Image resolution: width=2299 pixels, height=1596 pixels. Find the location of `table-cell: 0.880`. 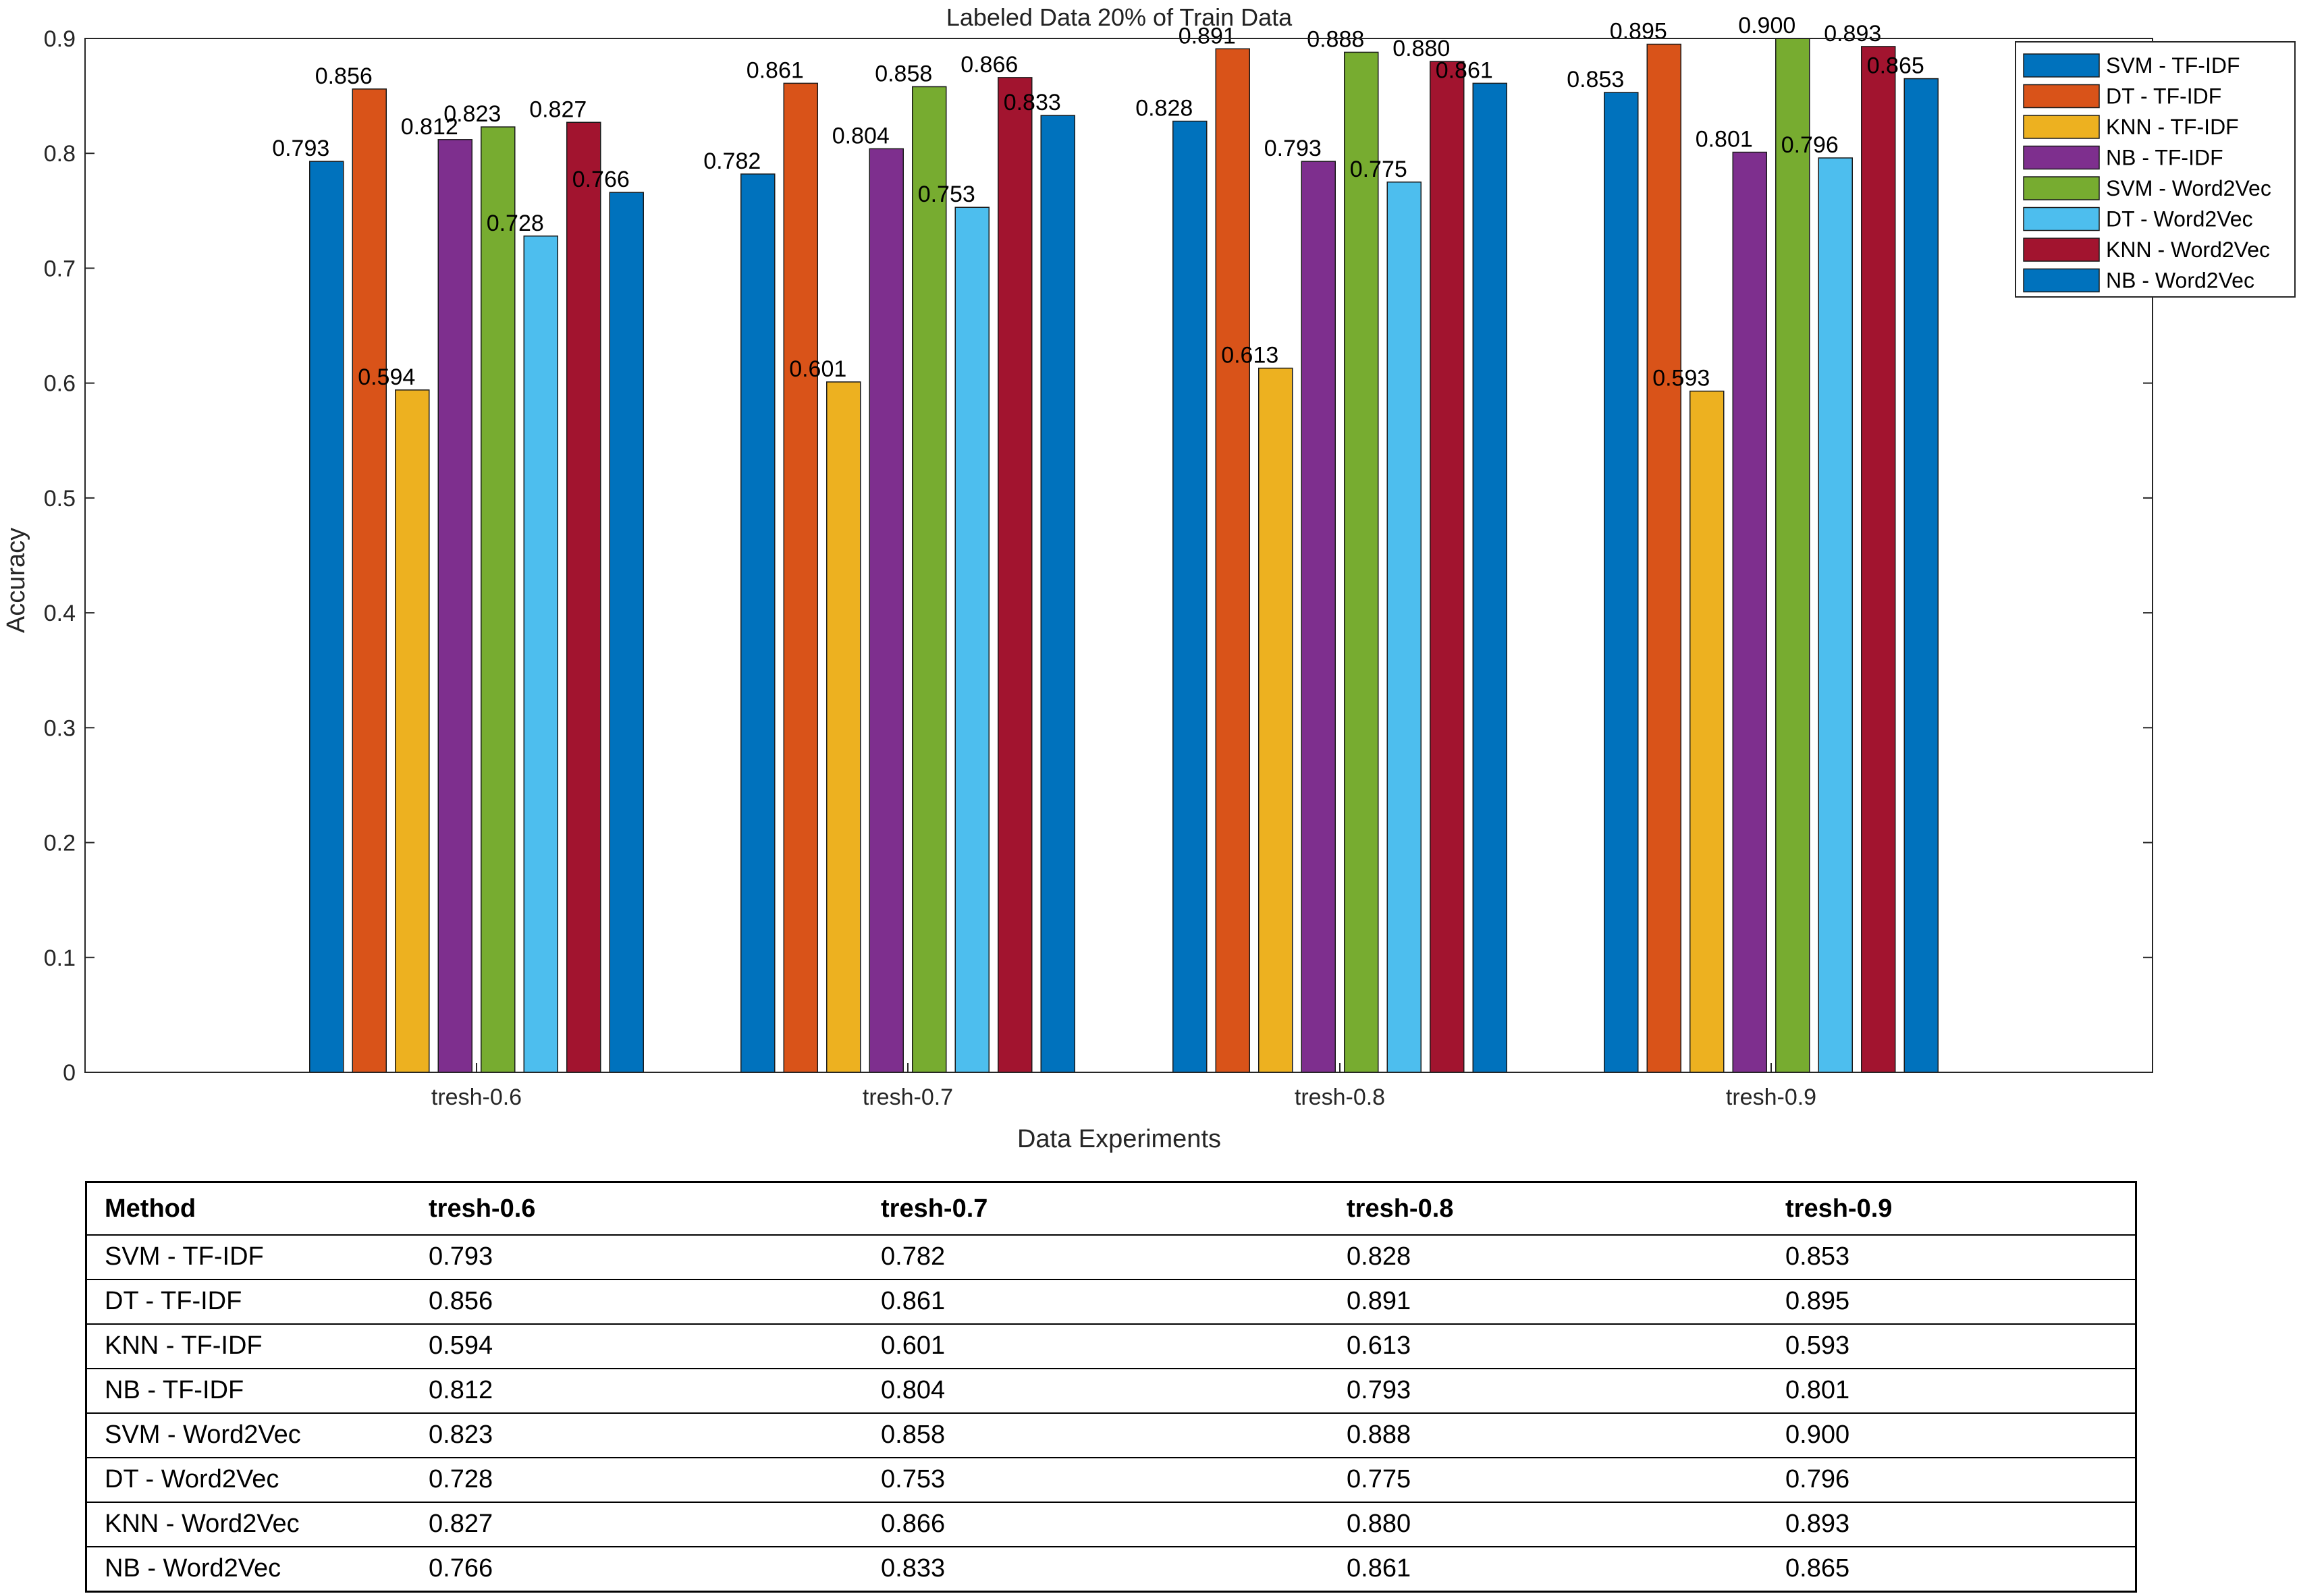

table-cell: 0.880 is located at coordinates (1545, 1524).